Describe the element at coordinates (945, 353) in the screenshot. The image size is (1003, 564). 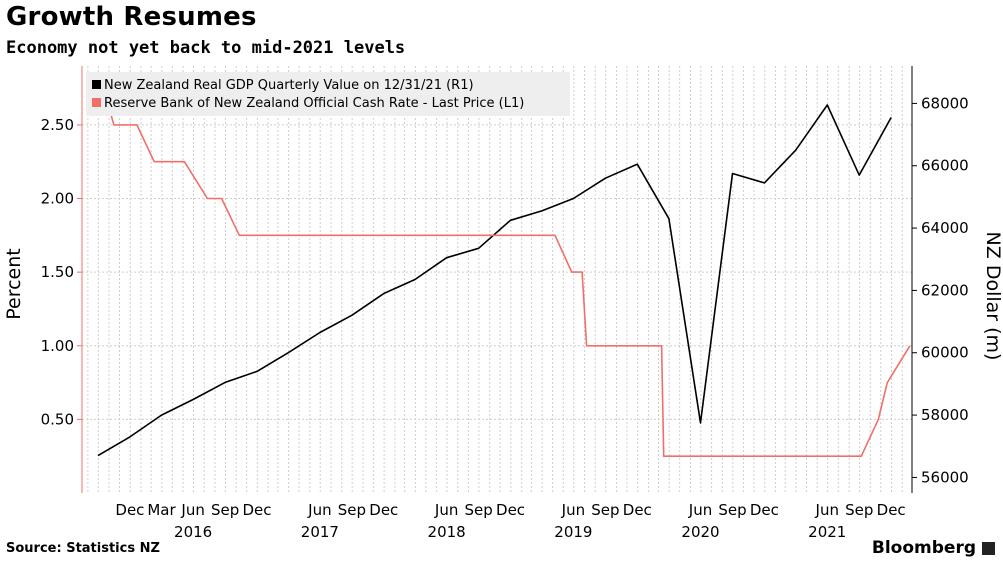
I see `y-right-tick-label: 60000` at that location.